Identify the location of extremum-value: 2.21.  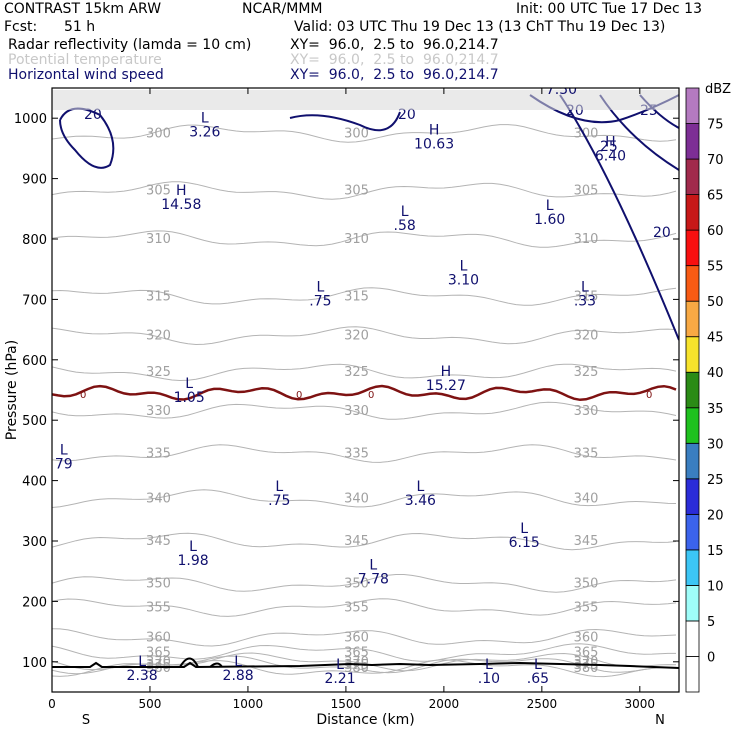
(339, 679).